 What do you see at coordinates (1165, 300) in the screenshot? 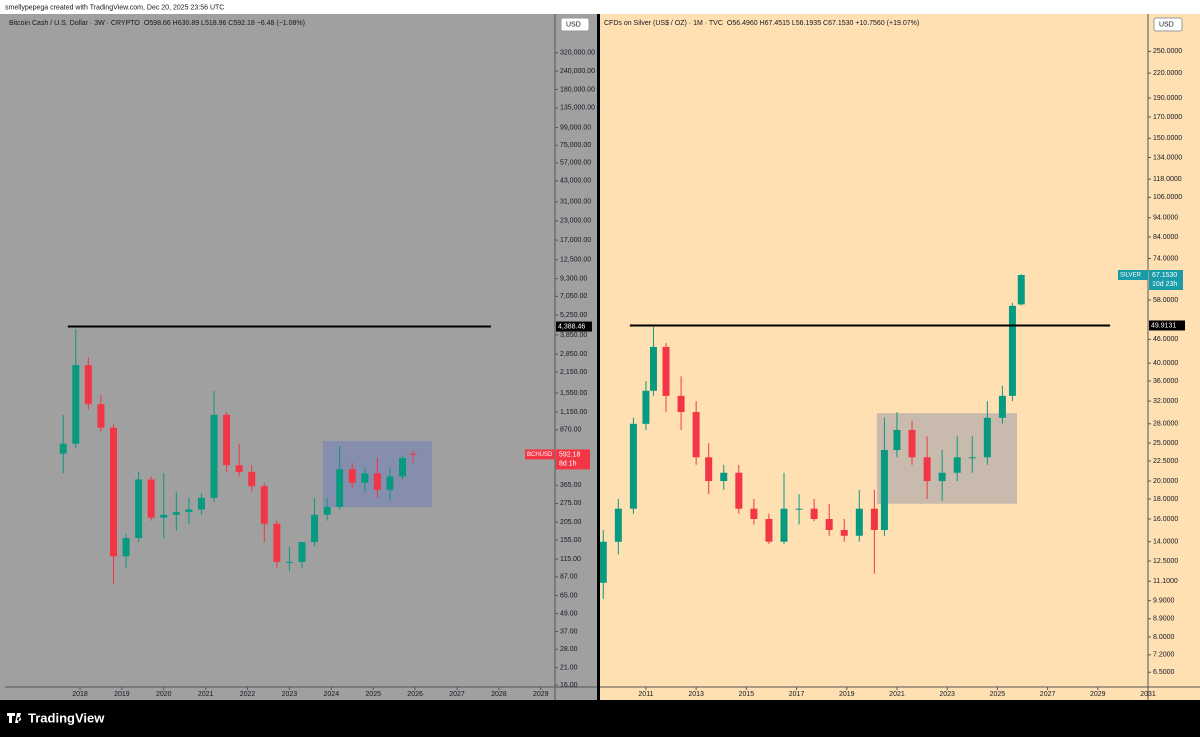
I see `y-tick-label: 58.0000` at bounding box center [1165, 300].